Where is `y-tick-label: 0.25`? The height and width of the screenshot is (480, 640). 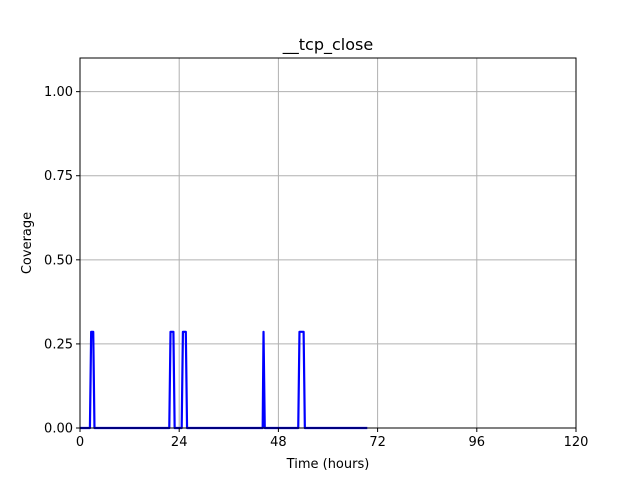
y-tick-label: 0.25 is located at coordinates (58, 344).